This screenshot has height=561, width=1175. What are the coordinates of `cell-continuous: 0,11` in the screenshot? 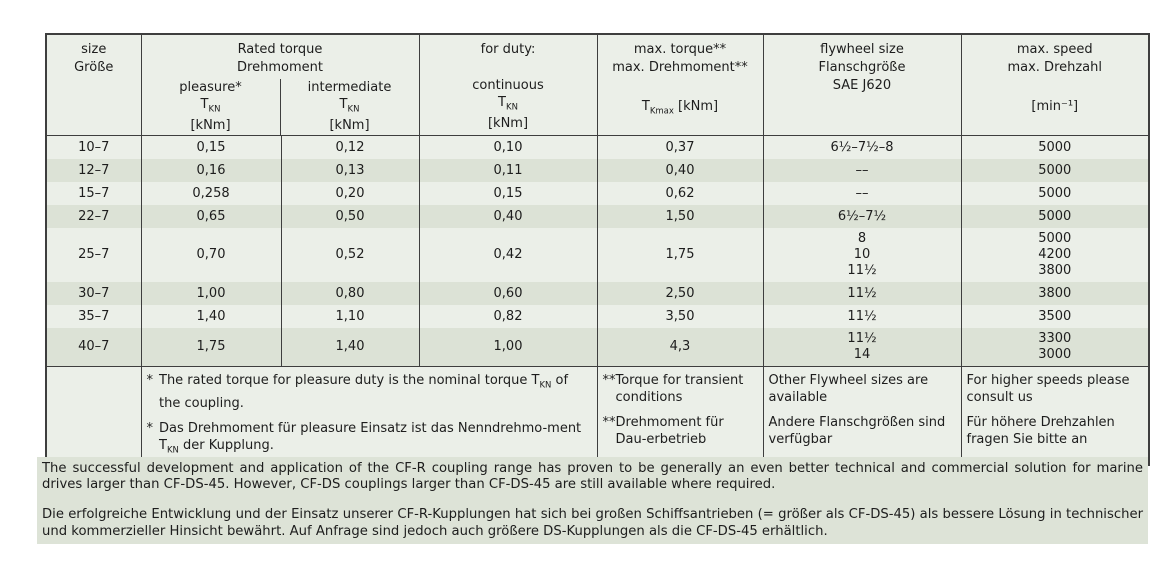 It's located at (508, 170).